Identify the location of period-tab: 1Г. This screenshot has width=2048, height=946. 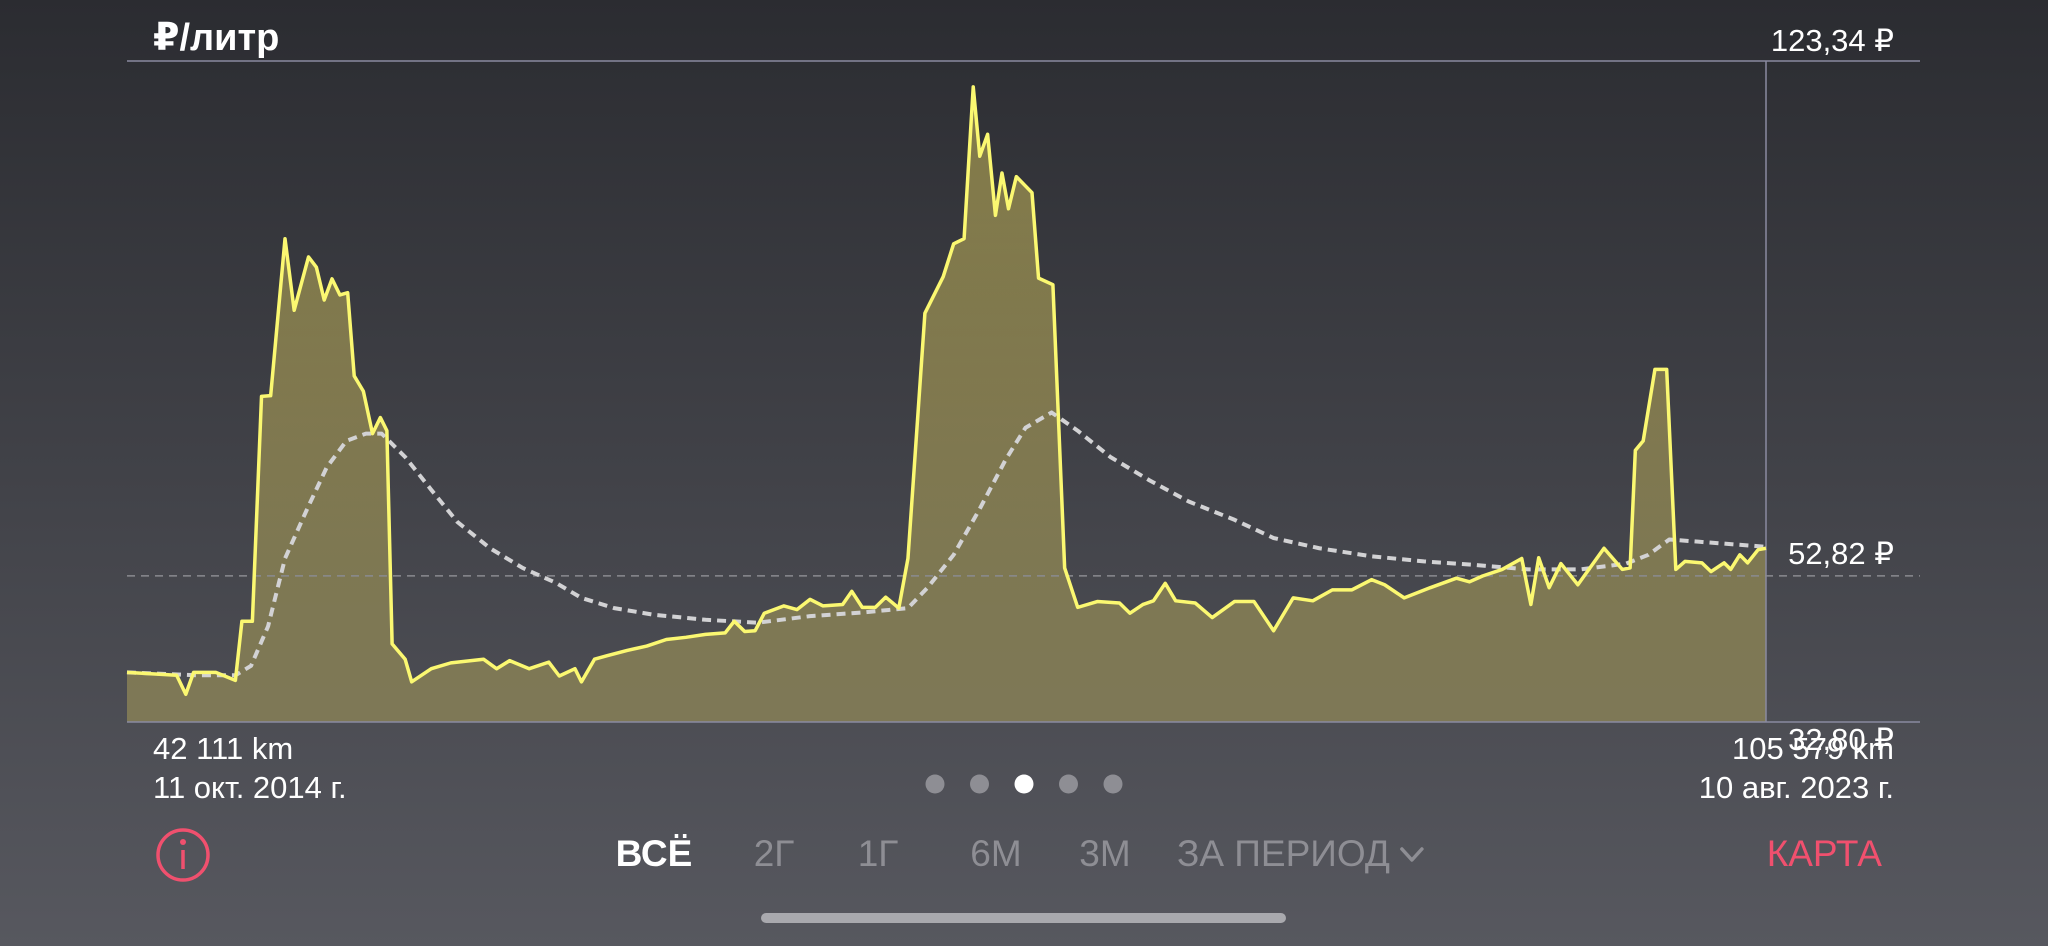
(878, 853).